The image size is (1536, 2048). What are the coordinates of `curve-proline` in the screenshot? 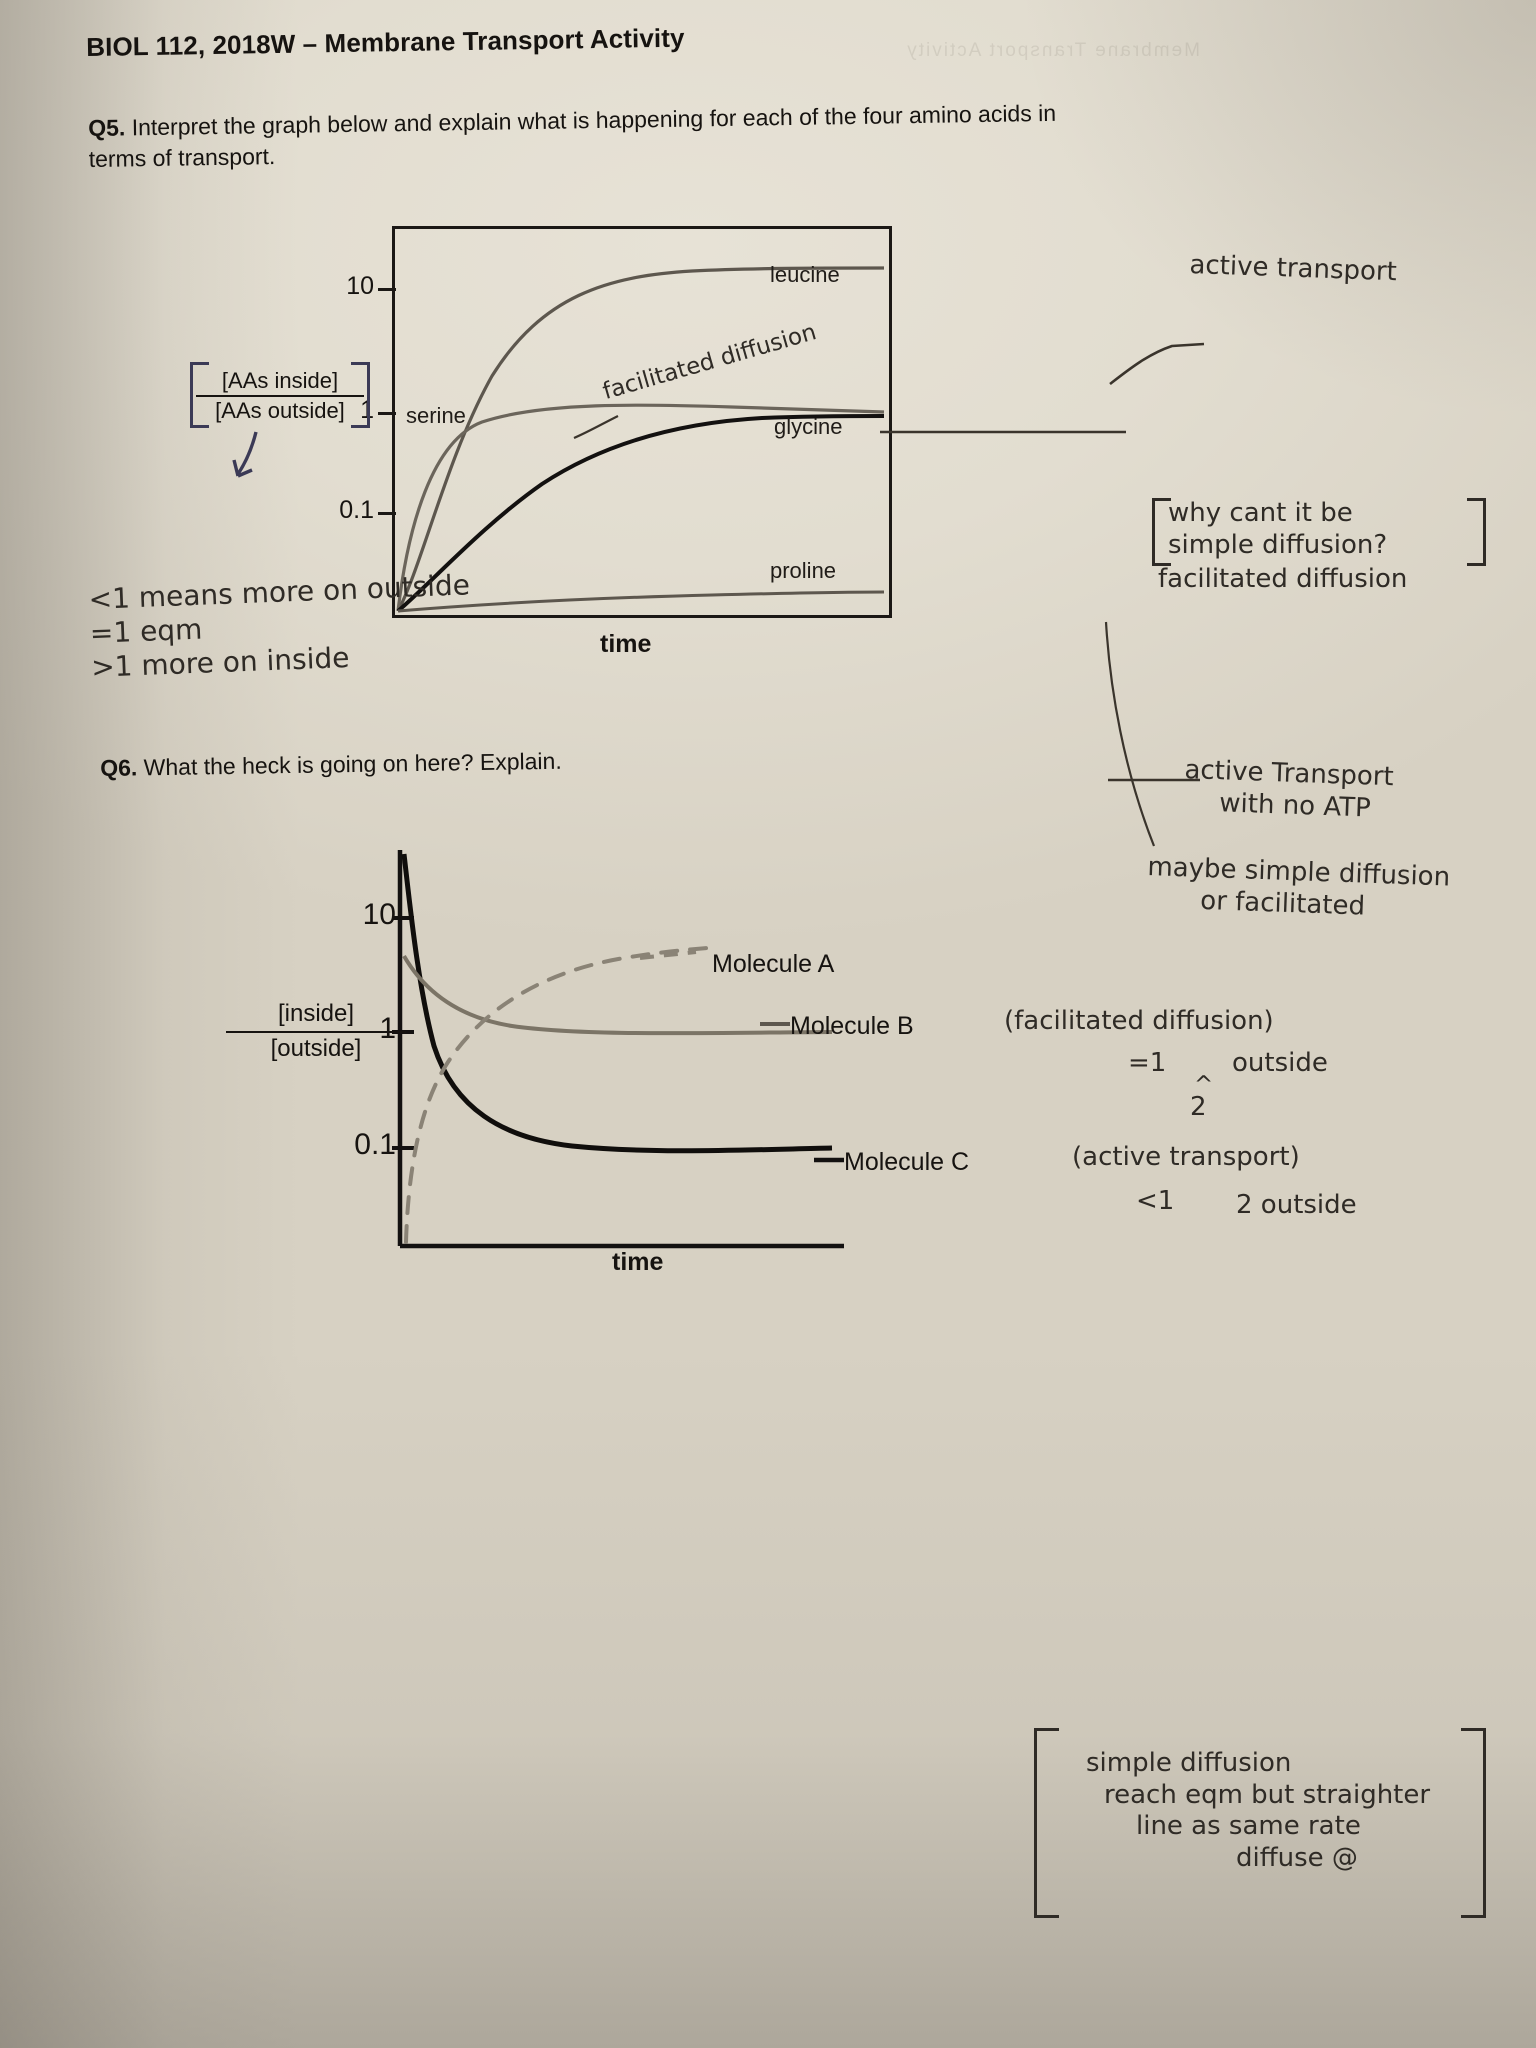 It's located at (641, 601).